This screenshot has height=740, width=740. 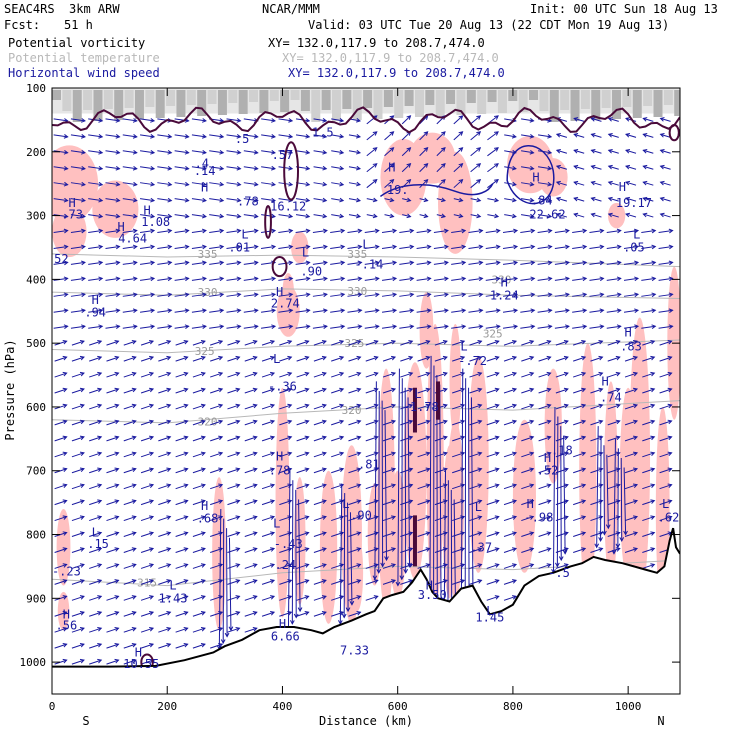 What do you see at coordinates (366, 260) in the screenshot?
I see `theta-contour` at bounding box center [366, 260].